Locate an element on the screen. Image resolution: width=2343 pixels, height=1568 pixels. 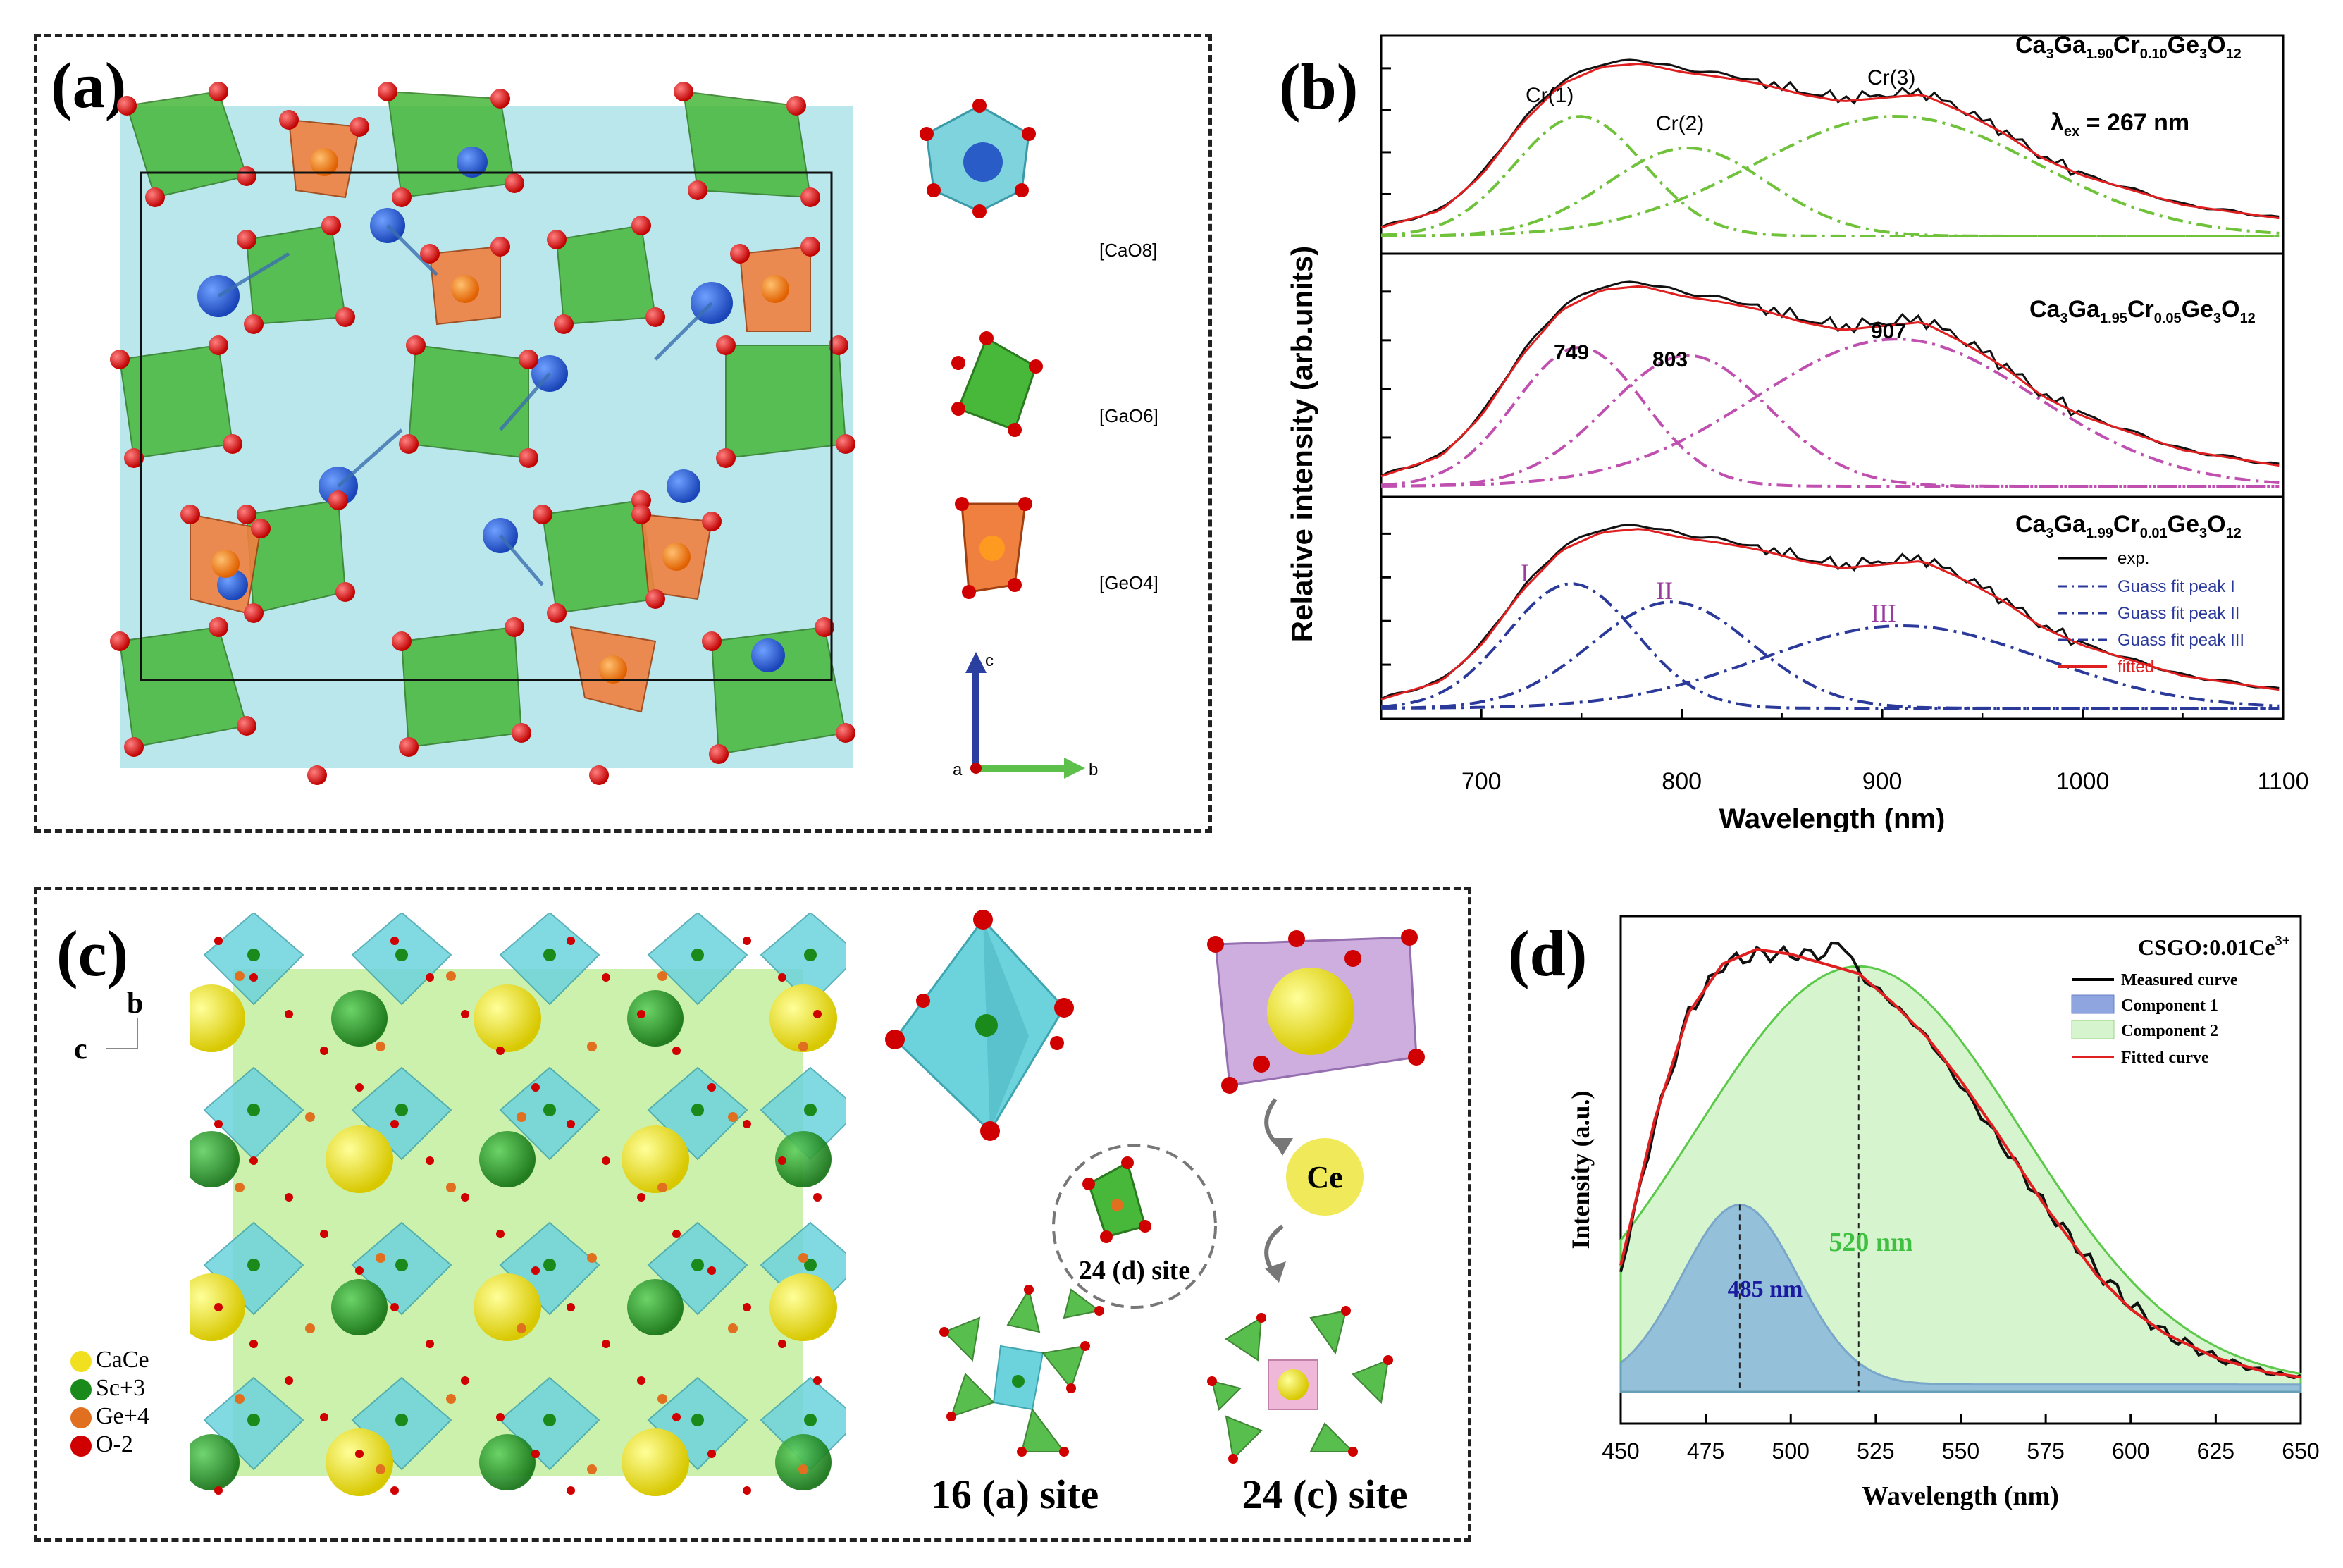
b-frame-bottom is located at coordinates (1832, 607).